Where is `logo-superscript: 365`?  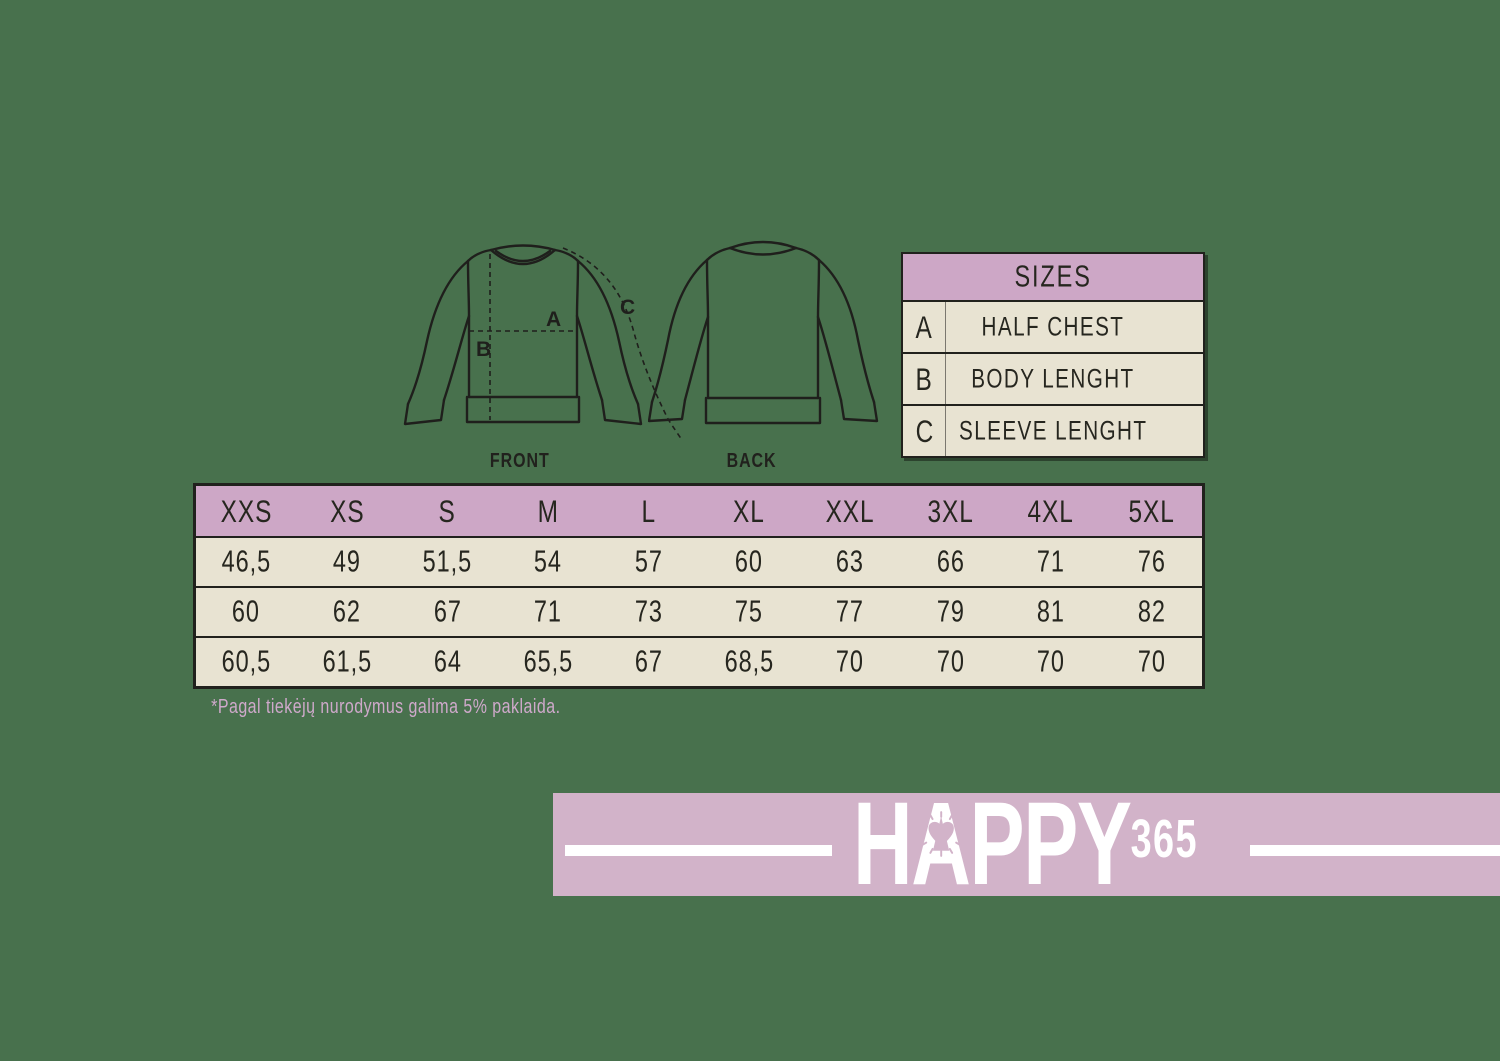 logo-superscript: 365 is located at coordinates (1164, 839).